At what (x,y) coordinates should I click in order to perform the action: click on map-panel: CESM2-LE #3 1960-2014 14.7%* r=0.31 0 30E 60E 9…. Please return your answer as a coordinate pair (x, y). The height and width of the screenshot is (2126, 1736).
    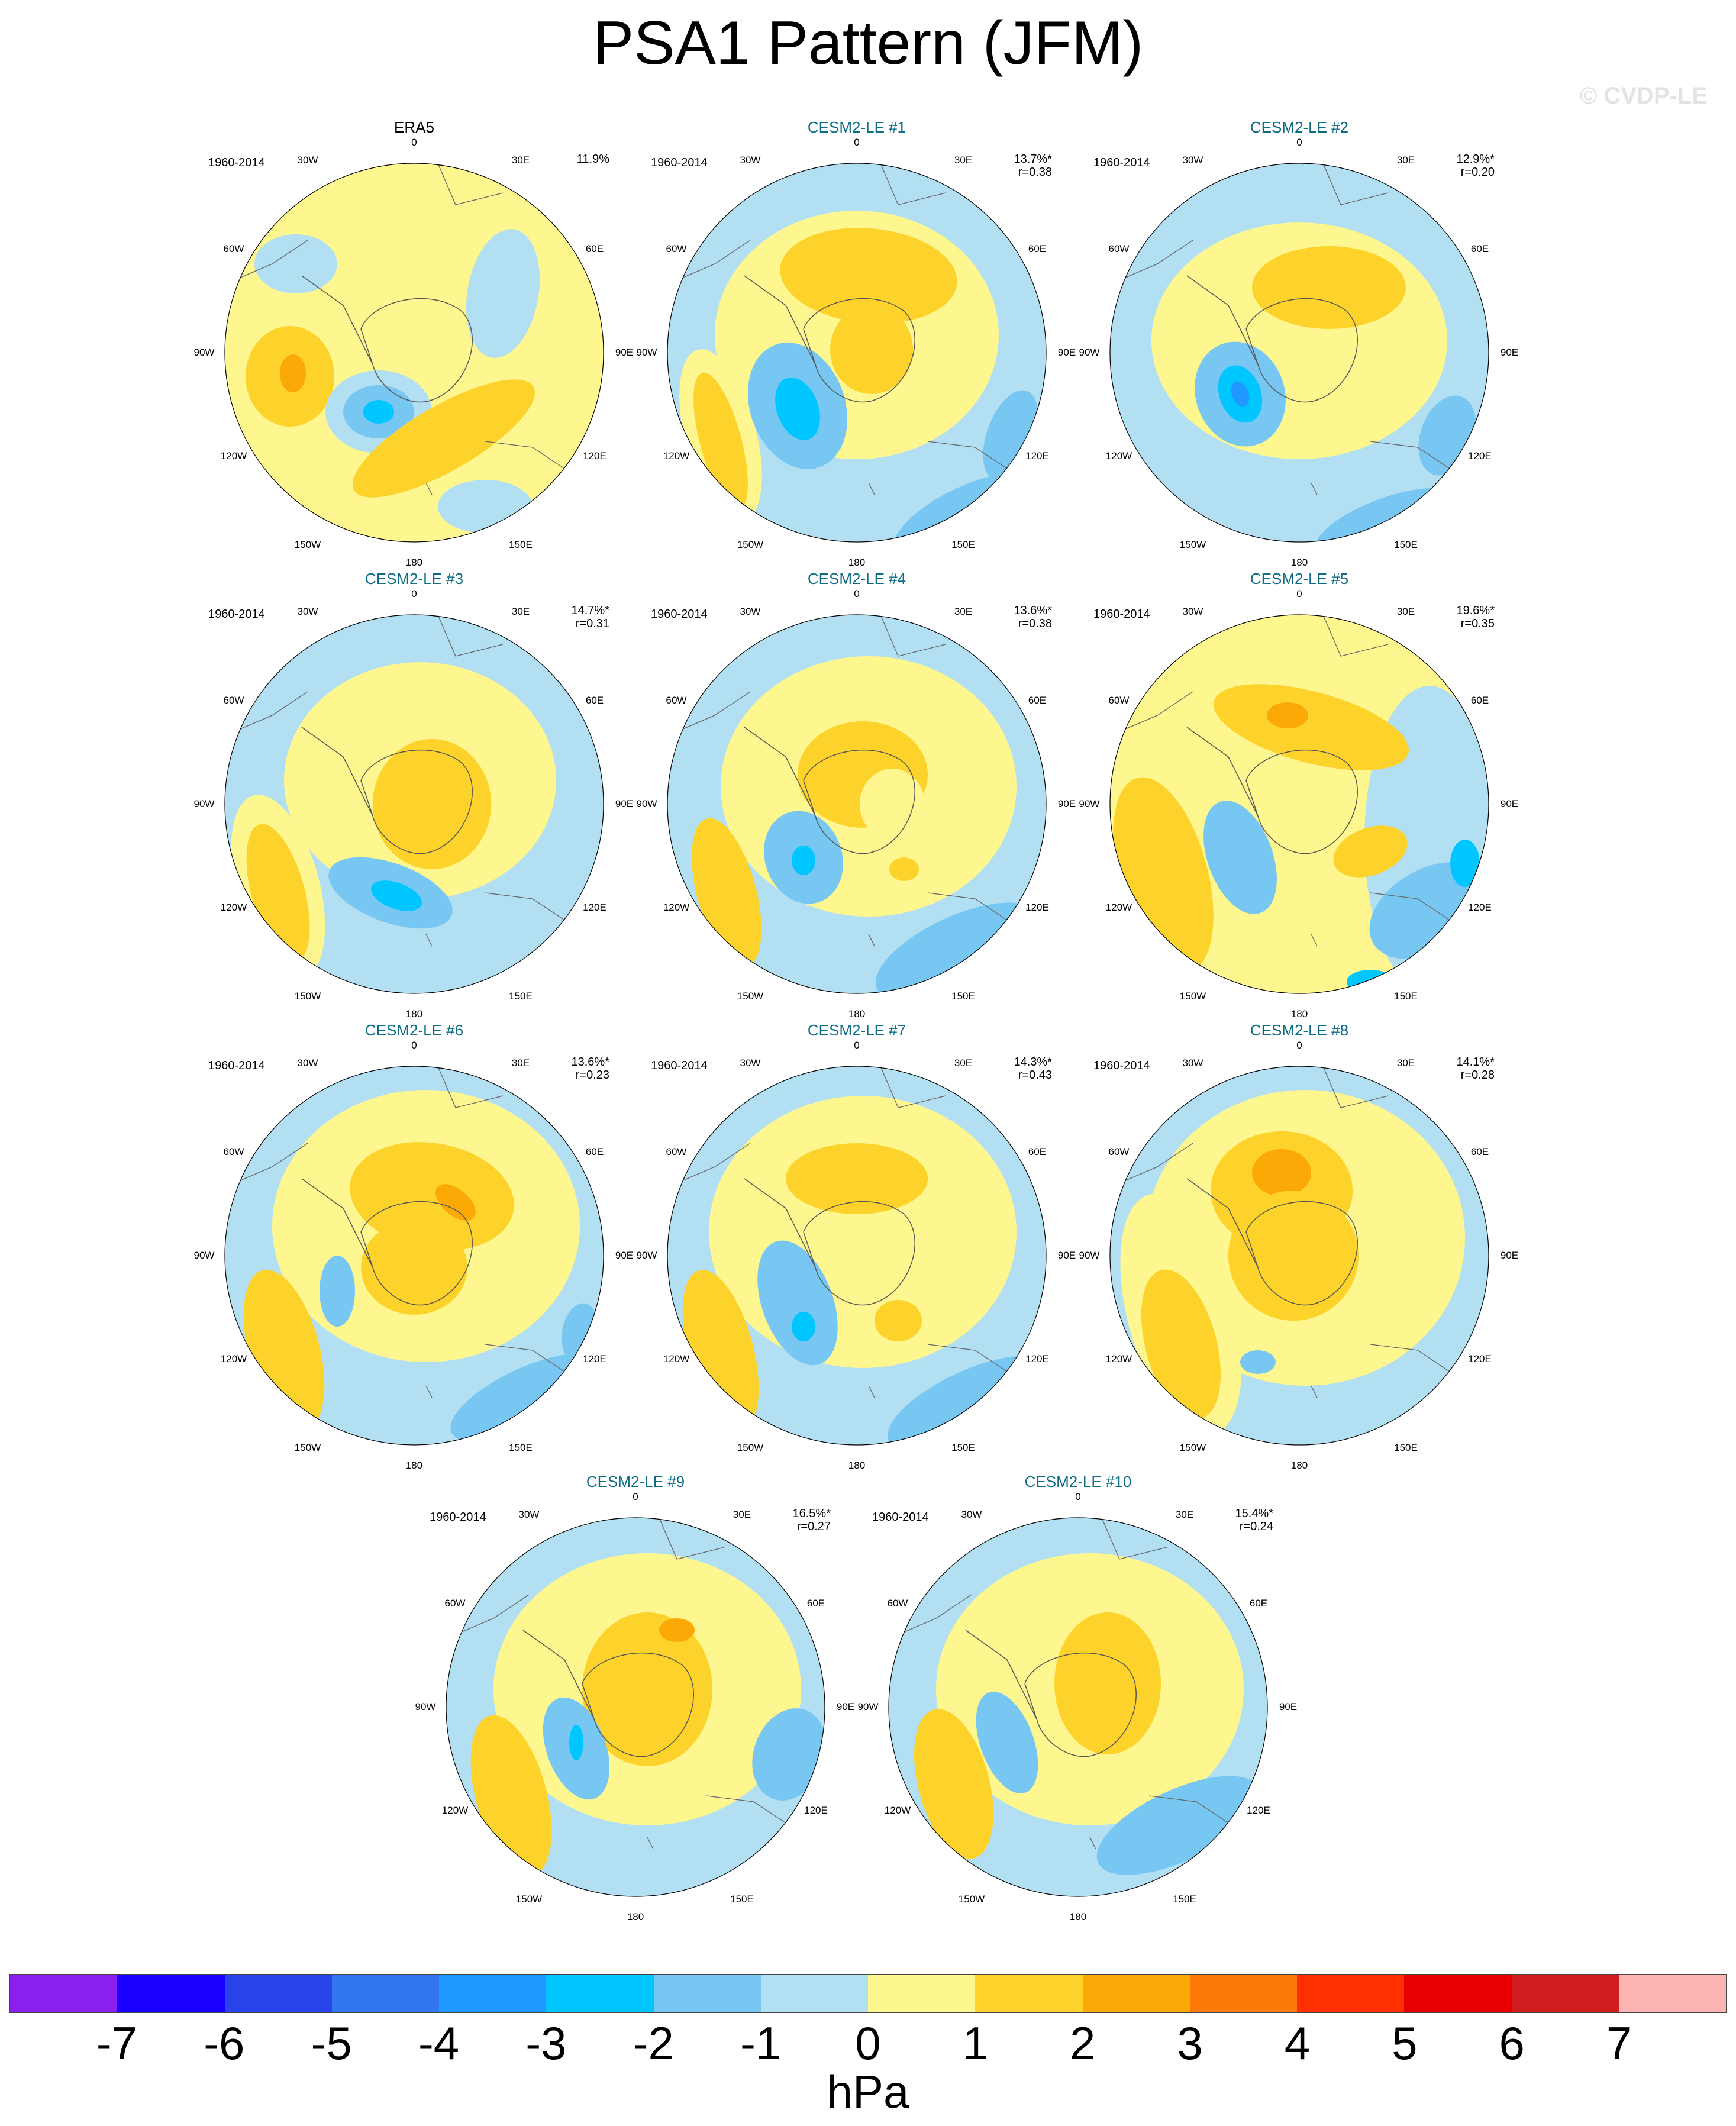
    Looking at the image, I should click on (414, 795).